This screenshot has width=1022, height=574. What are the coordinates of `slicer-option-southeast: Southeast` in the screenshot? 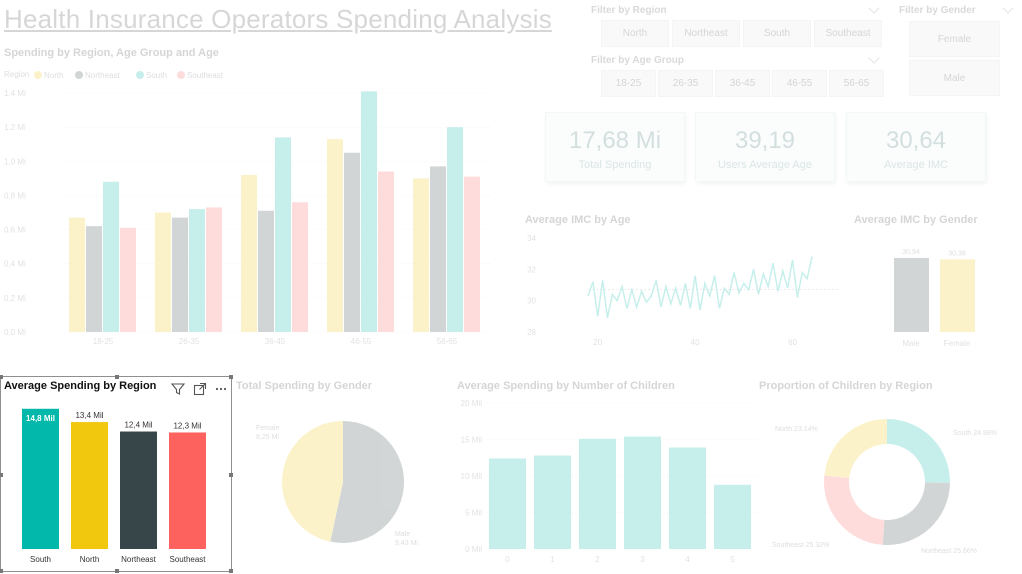 It's located at (848, 33).